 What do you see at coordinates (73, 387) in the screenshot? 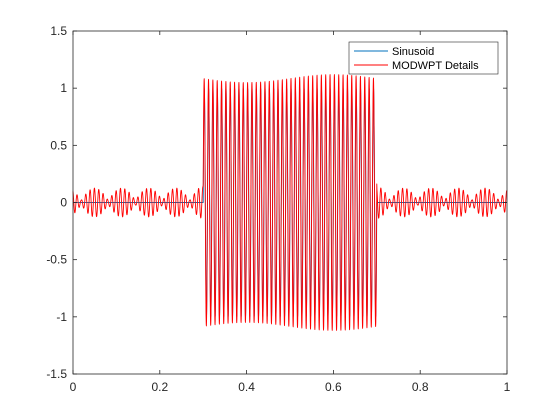
I see `x-tick-label: 0` at bounding box center [73, 387].